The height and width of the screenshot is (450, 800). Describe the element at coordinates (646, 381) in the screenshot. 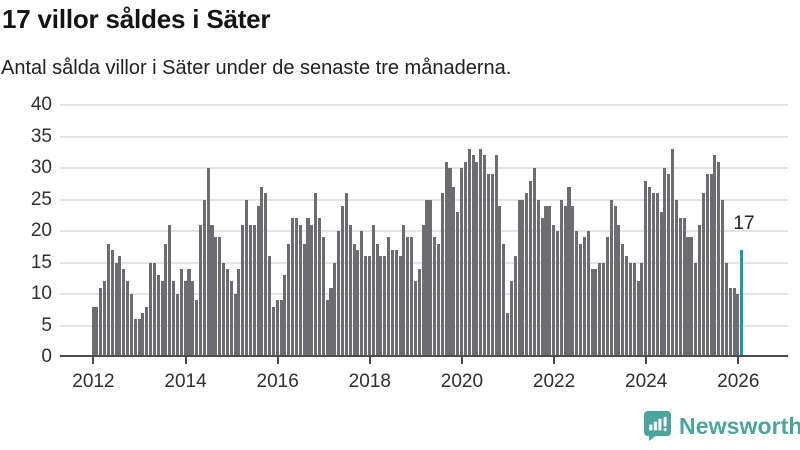

I see `x-axis-tick-label: 2024` at that location.